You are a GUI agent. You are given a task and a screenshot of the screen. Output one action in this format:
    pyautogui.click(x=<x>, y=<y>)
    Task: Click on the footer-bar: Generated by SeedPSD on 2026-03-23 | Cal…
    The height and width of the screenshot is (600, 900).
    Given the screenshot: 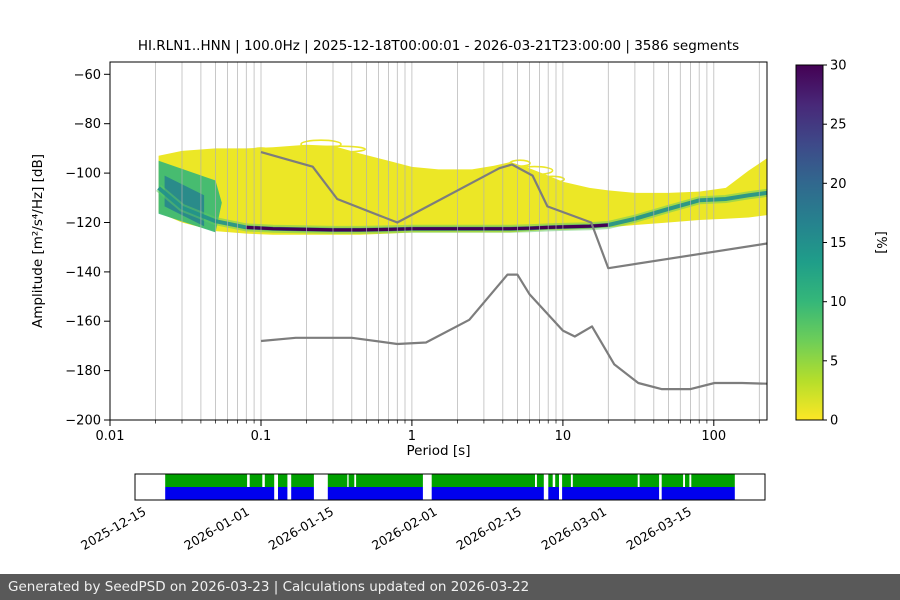 What is the action you would take?
    pyautogui.click(x=450, y=587)
    